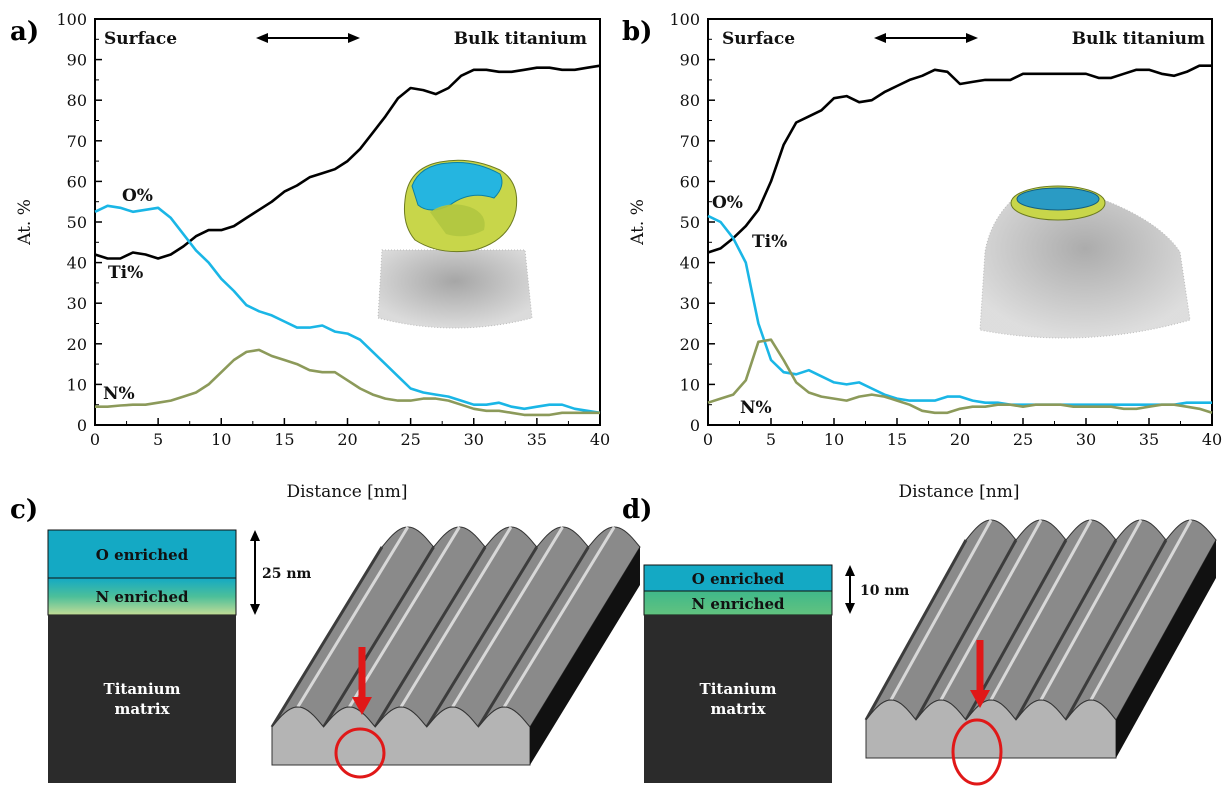  I want to click on titanium-matrix-c, so click(142, 699).